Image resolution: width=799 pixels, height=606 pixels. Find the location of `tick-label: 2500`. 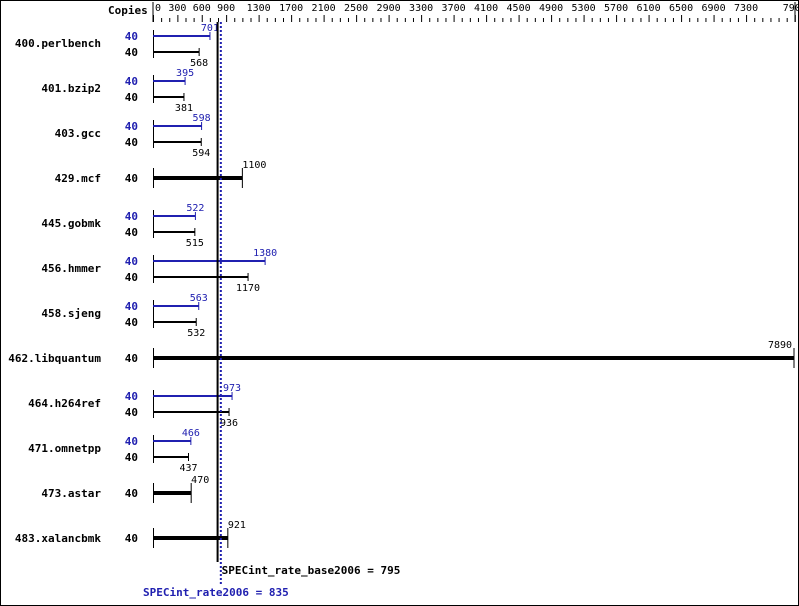

tick-label: 2500 is located at coordinates (356, 8).